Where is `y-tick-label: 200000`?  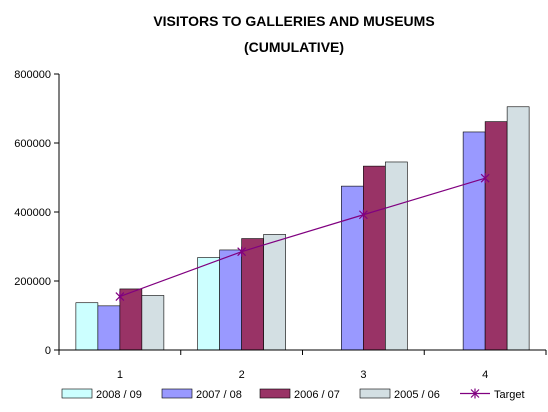
y-tick-label: 200000 is located at coordinates (32, 282).